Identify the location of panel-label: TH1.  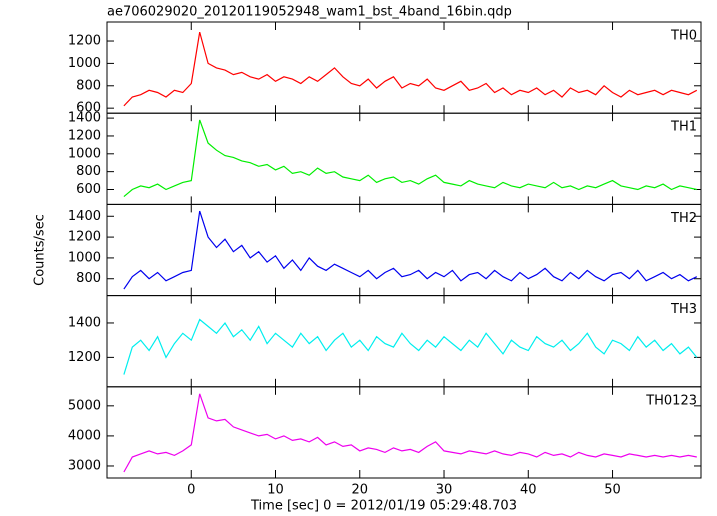
(683, 127).